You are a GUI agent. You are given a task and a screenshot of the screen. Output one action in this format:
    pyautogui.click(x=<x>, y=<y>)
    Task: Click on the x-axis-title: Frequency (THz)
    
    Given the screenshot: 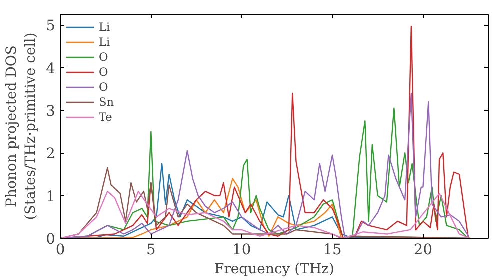 What is the action you would take?
    pyautogui.click(x=274, y=270)
    